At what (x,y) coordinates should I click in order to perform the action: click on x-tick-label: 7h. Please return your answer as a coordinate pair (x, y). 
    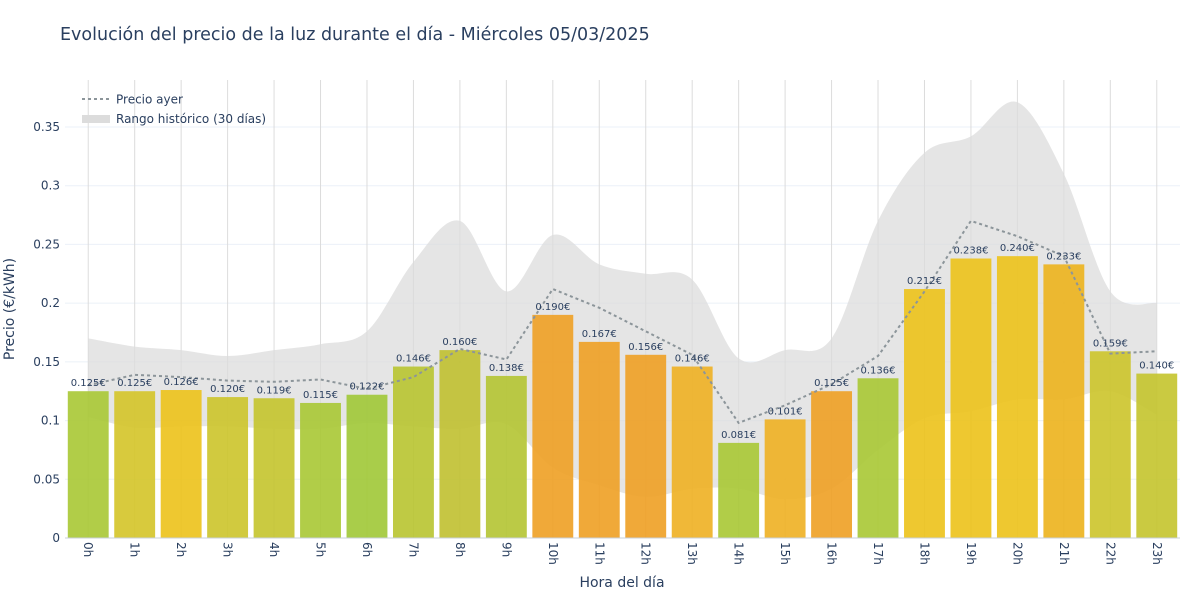
    Looking at the image, I should click on (413, 549).